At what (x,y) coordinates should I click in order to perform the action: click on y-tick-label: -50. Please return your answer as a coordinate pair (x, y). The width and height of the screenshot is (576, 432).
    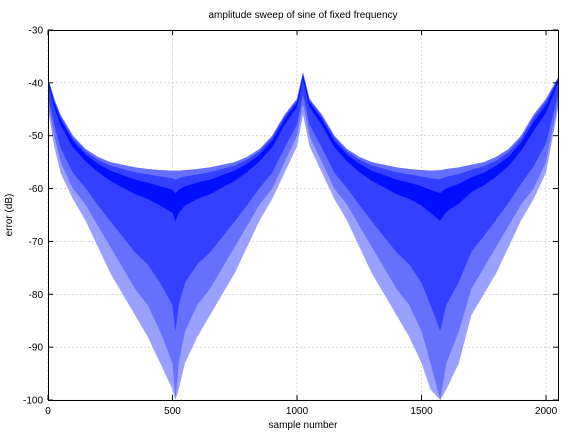
    Looking at the image, I should click on (36, 136).